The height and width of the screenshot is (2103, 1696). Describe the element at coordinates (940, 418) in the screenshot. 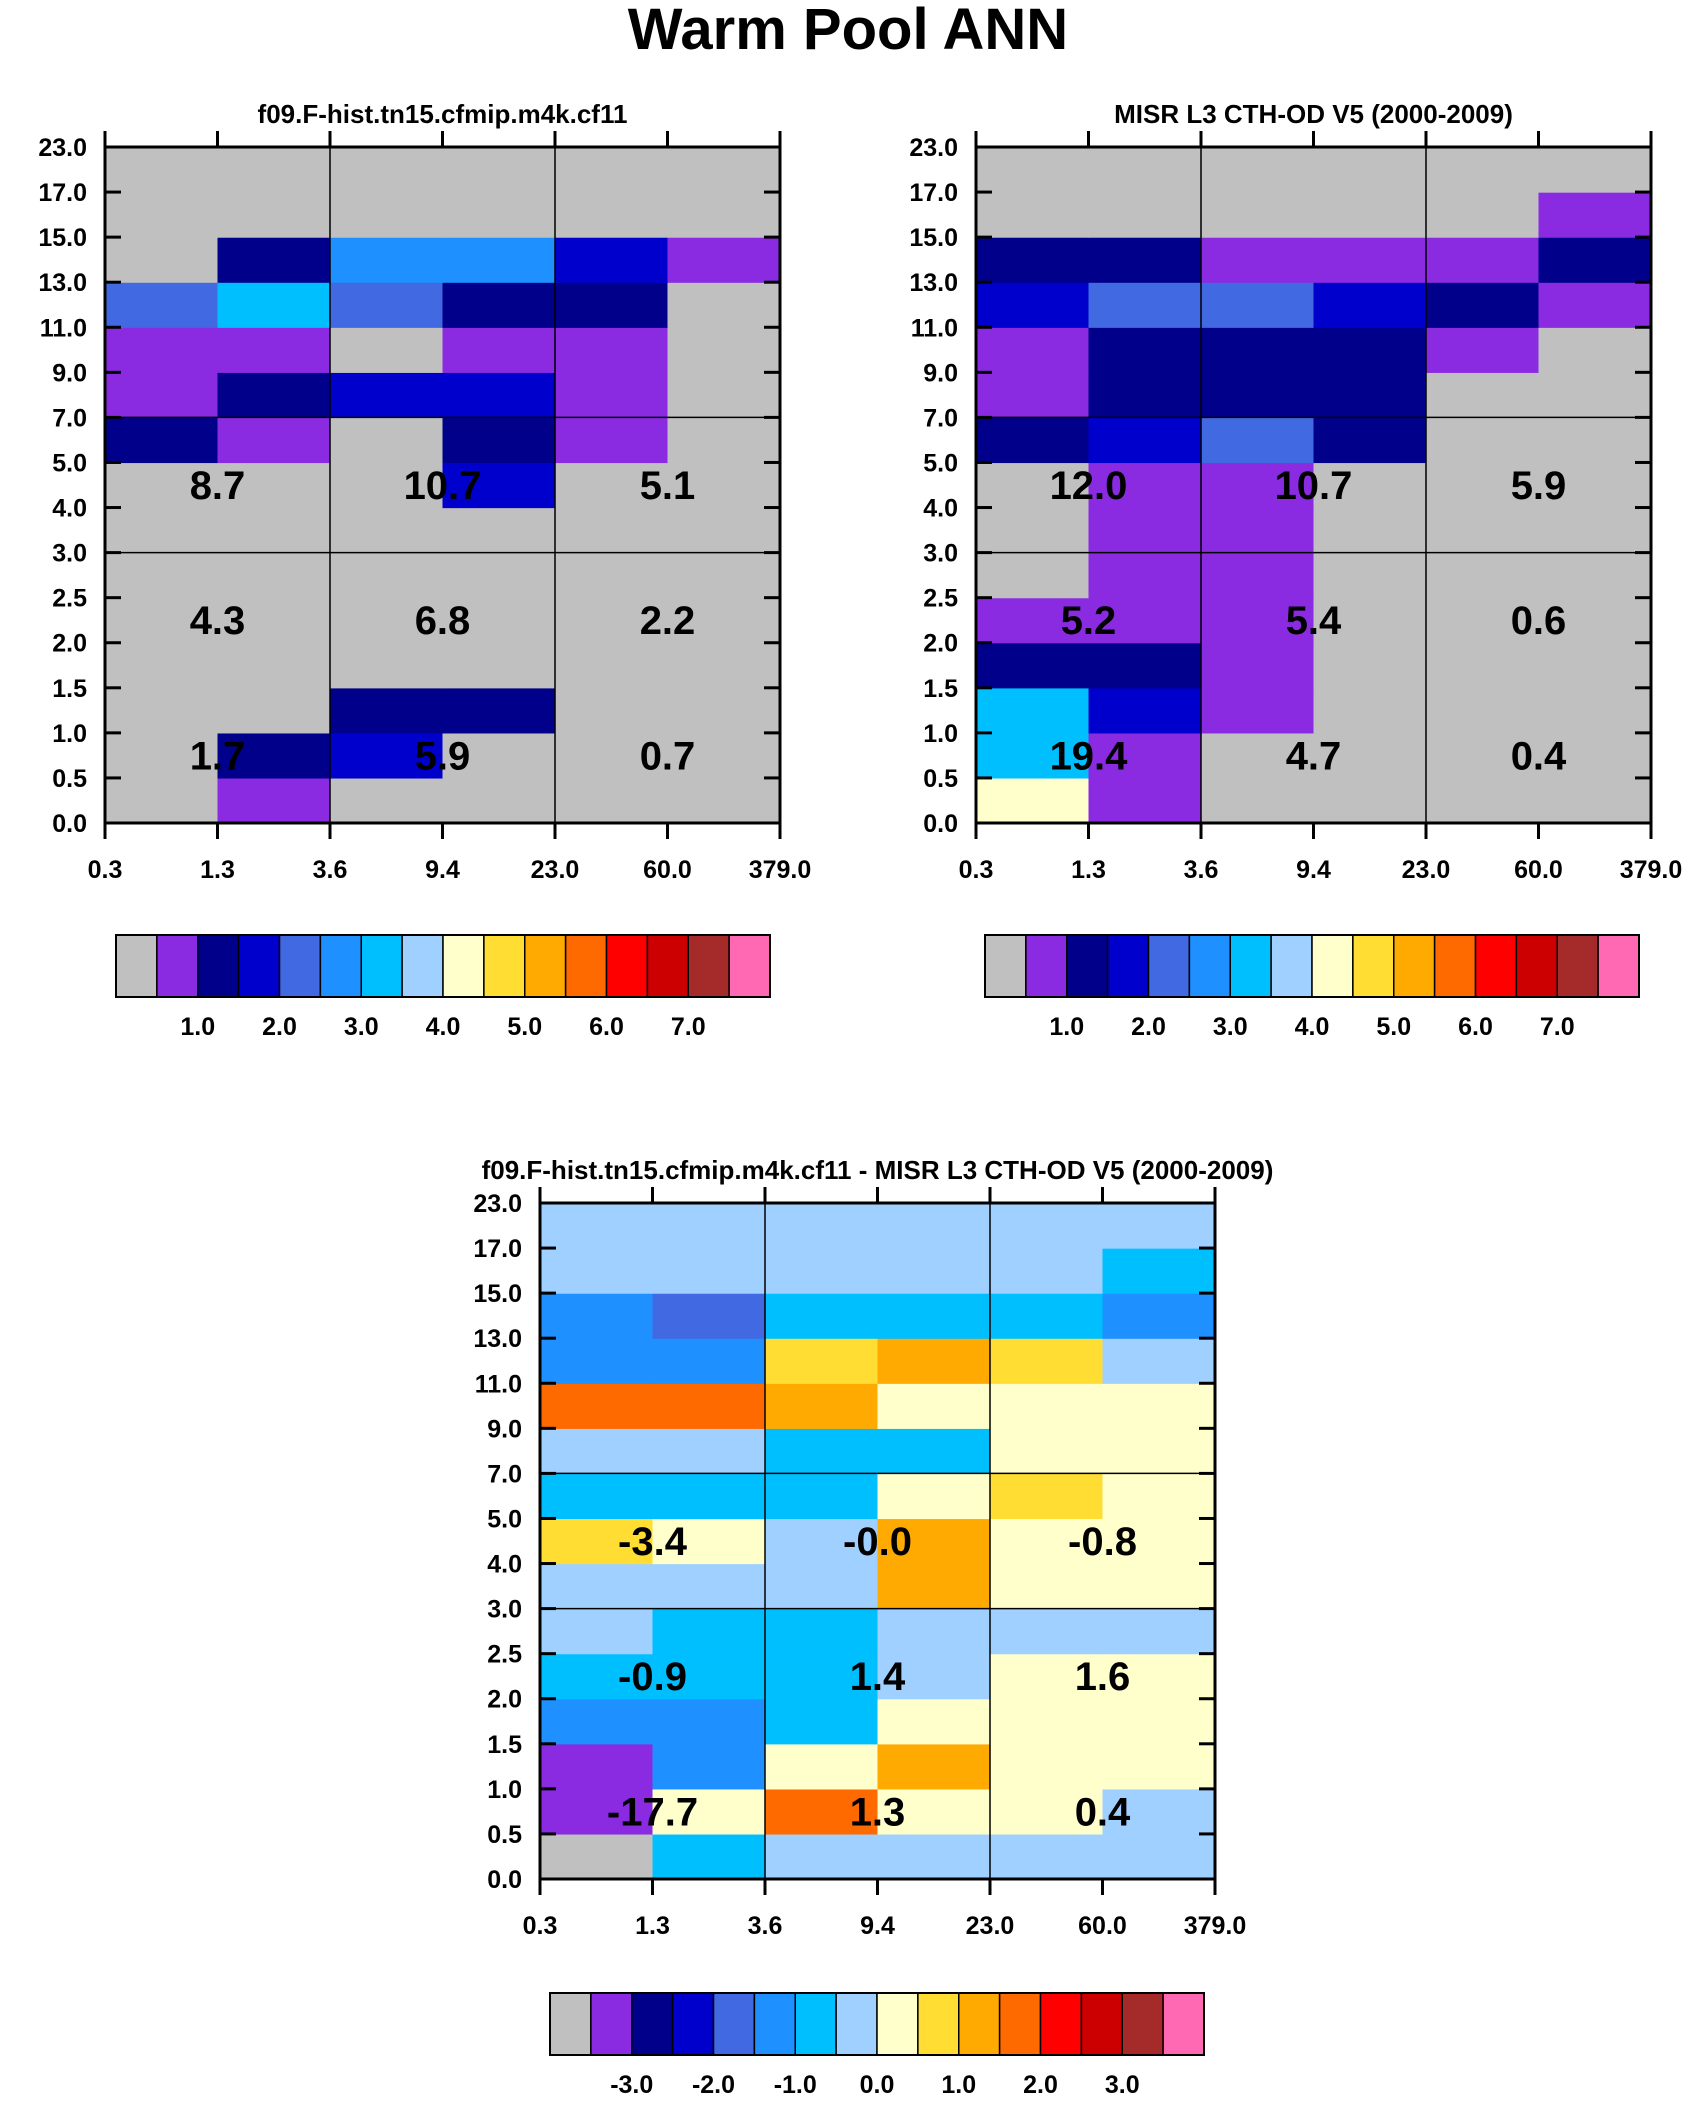

I see `y-tick-label: 7.0` at that location.